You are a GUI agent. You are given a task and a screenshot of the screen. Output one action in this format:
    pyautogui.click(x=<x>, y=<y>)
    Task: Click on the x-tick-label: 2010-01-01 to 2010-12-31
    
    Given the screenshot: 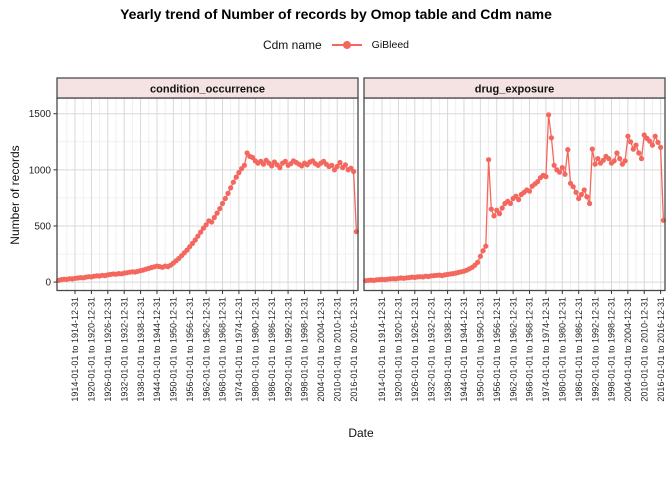 What is the action you would take?
    pyautogui.click(x=337, y=349)
    